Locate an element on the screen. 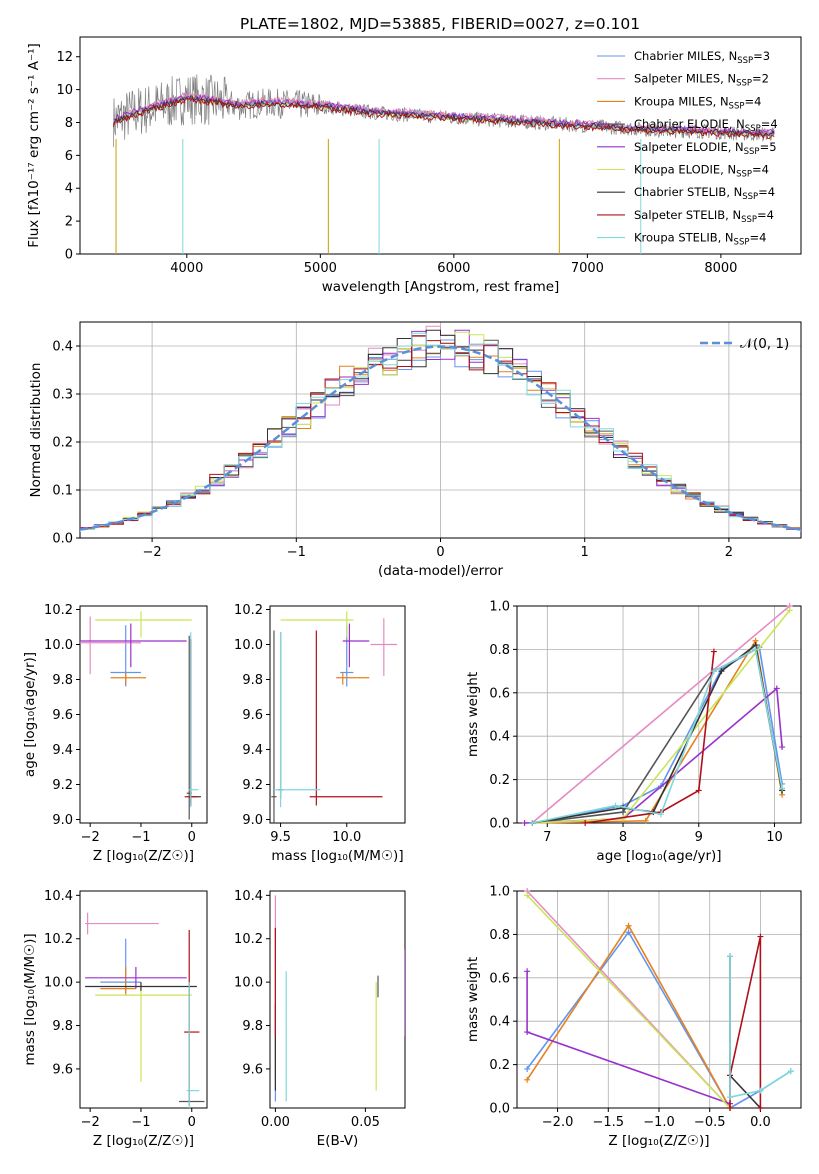 This screenshot has height=1174, width=819. y-tick-label: 9.0 is located at coordinates (62, 820).